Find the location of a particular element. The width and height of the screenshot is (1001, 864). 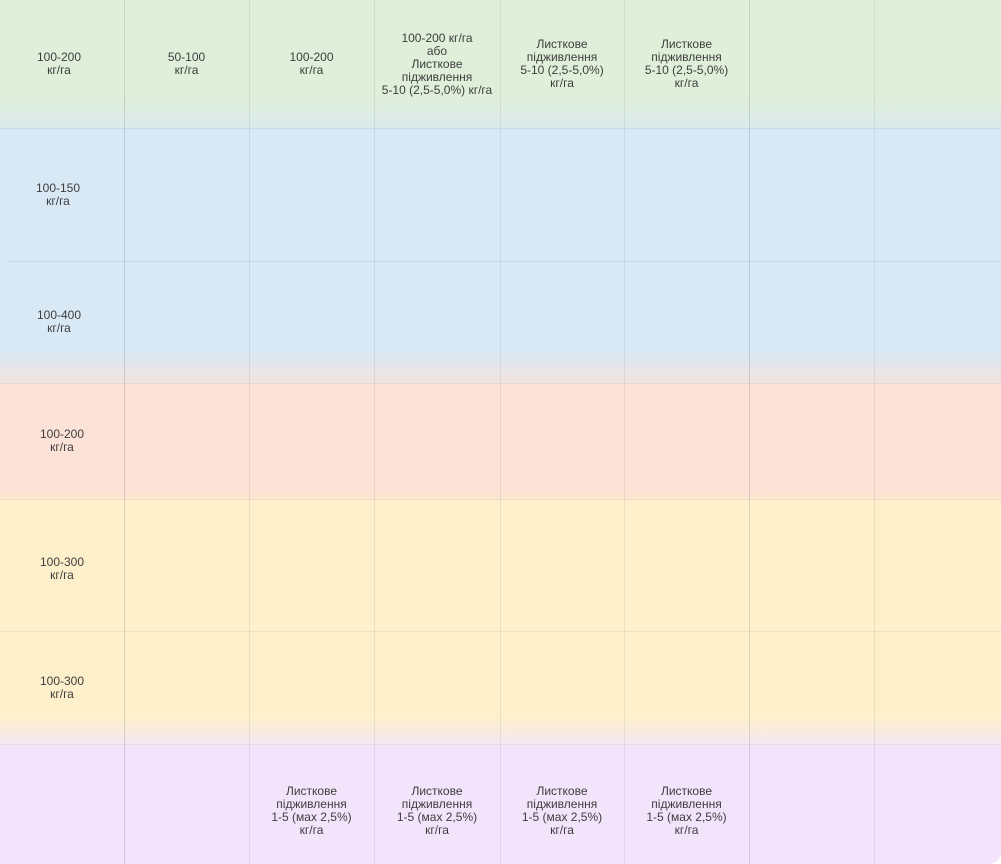

table-cell: 100-400 кг/га is located at coordinates (59, 321).